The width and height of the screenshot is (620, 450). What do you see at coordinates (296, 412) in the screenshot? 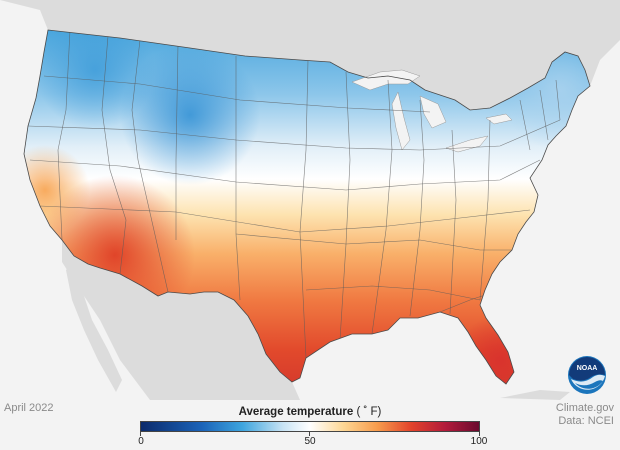
I see `legend-title: Average temperature` at bounding box center [296, 412].